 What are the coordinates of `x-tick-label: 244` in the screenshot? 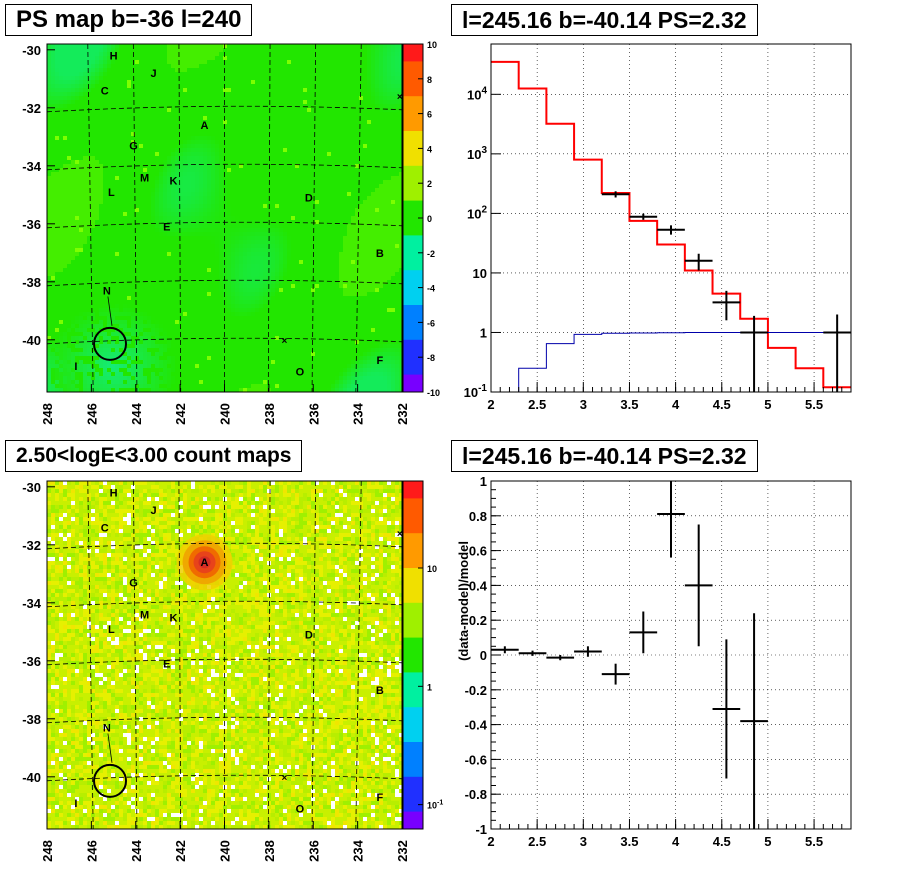 It's located at (136, 413).